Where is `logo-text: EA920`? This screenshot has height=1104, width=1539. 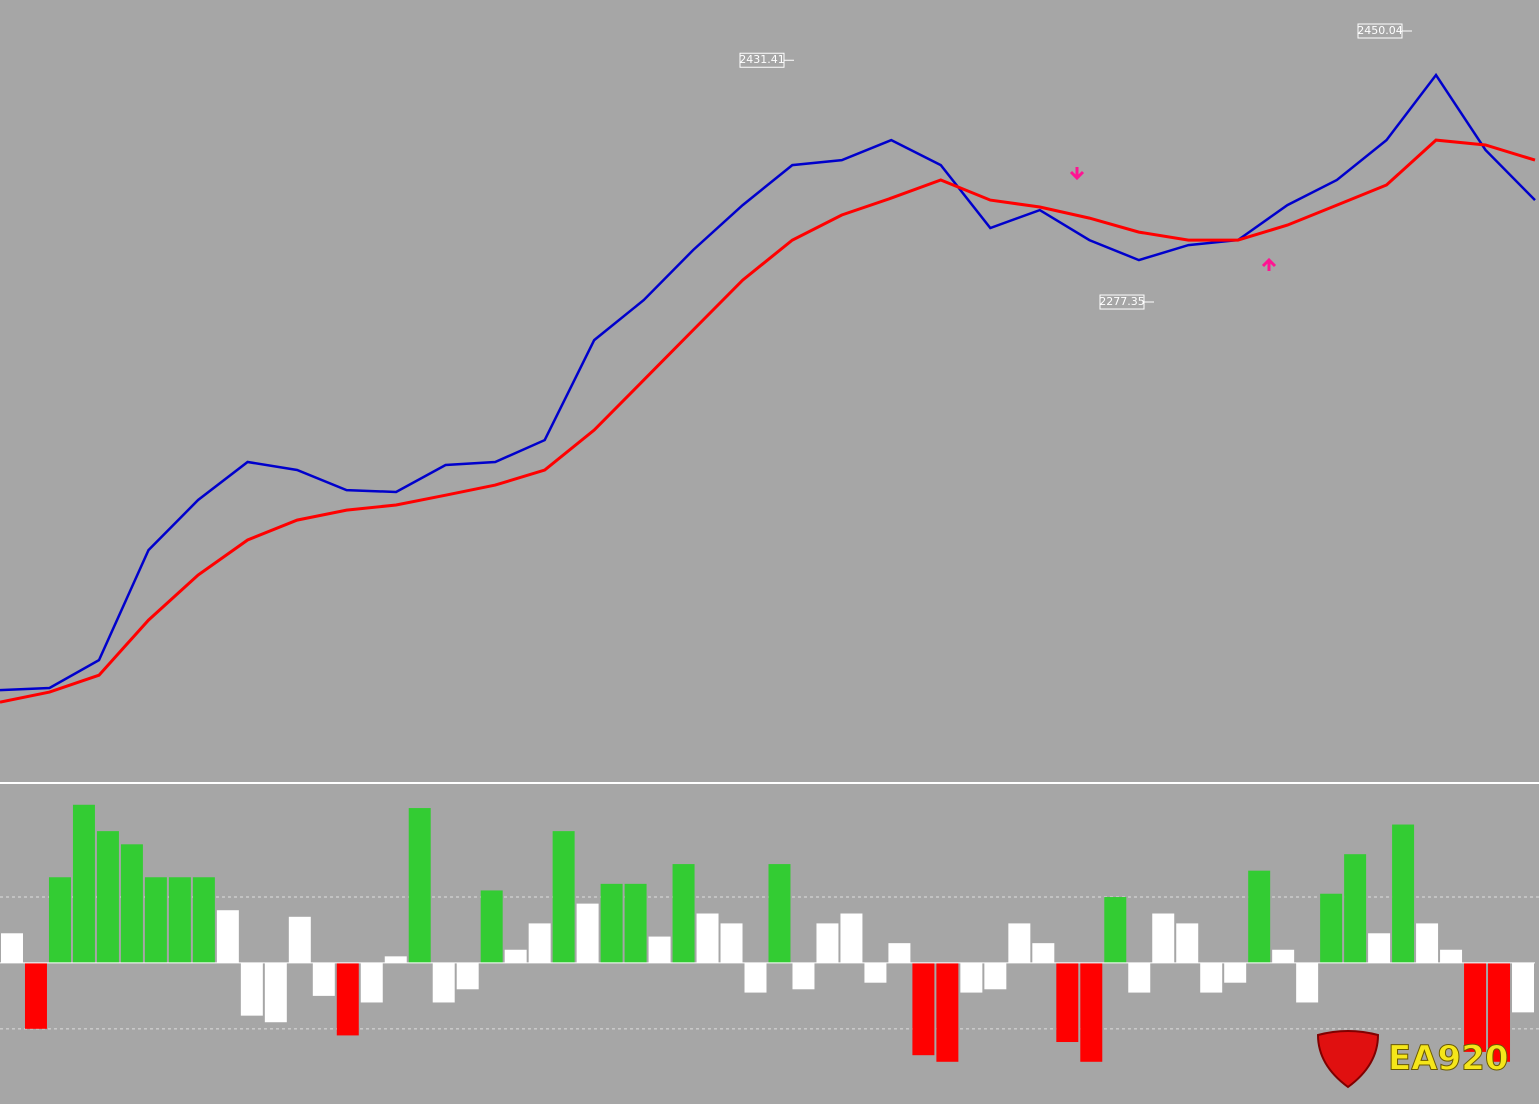
logo-text: EA920 is located at coordinates (1448, 1059).